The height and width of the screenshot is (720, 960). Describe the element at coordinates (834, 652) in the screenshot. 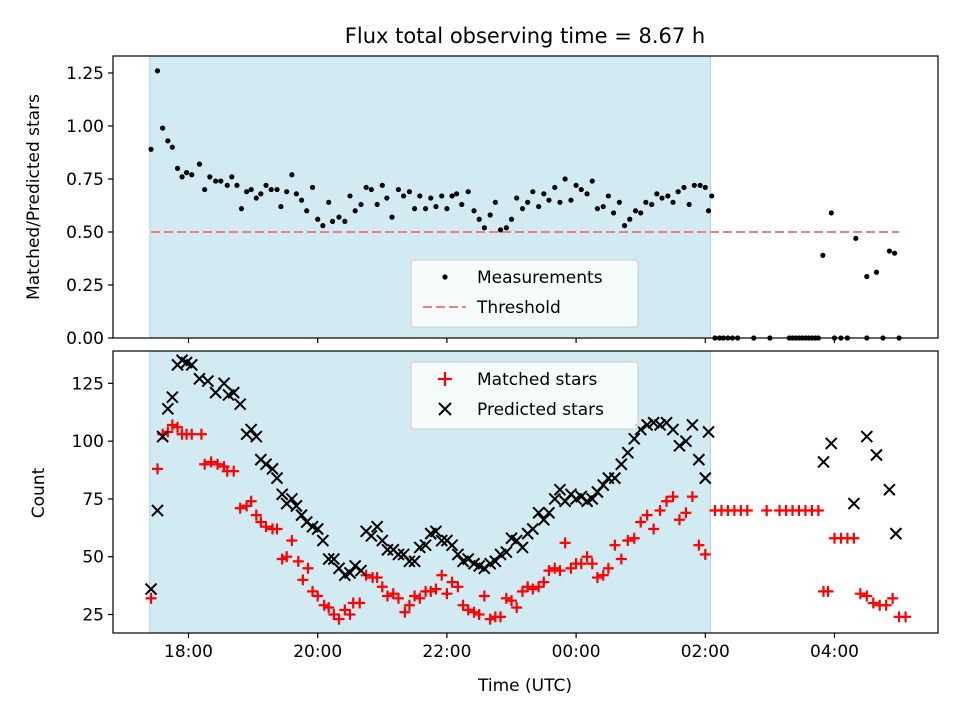

I see `bottom-x-tick-label: 04:00` at that location.